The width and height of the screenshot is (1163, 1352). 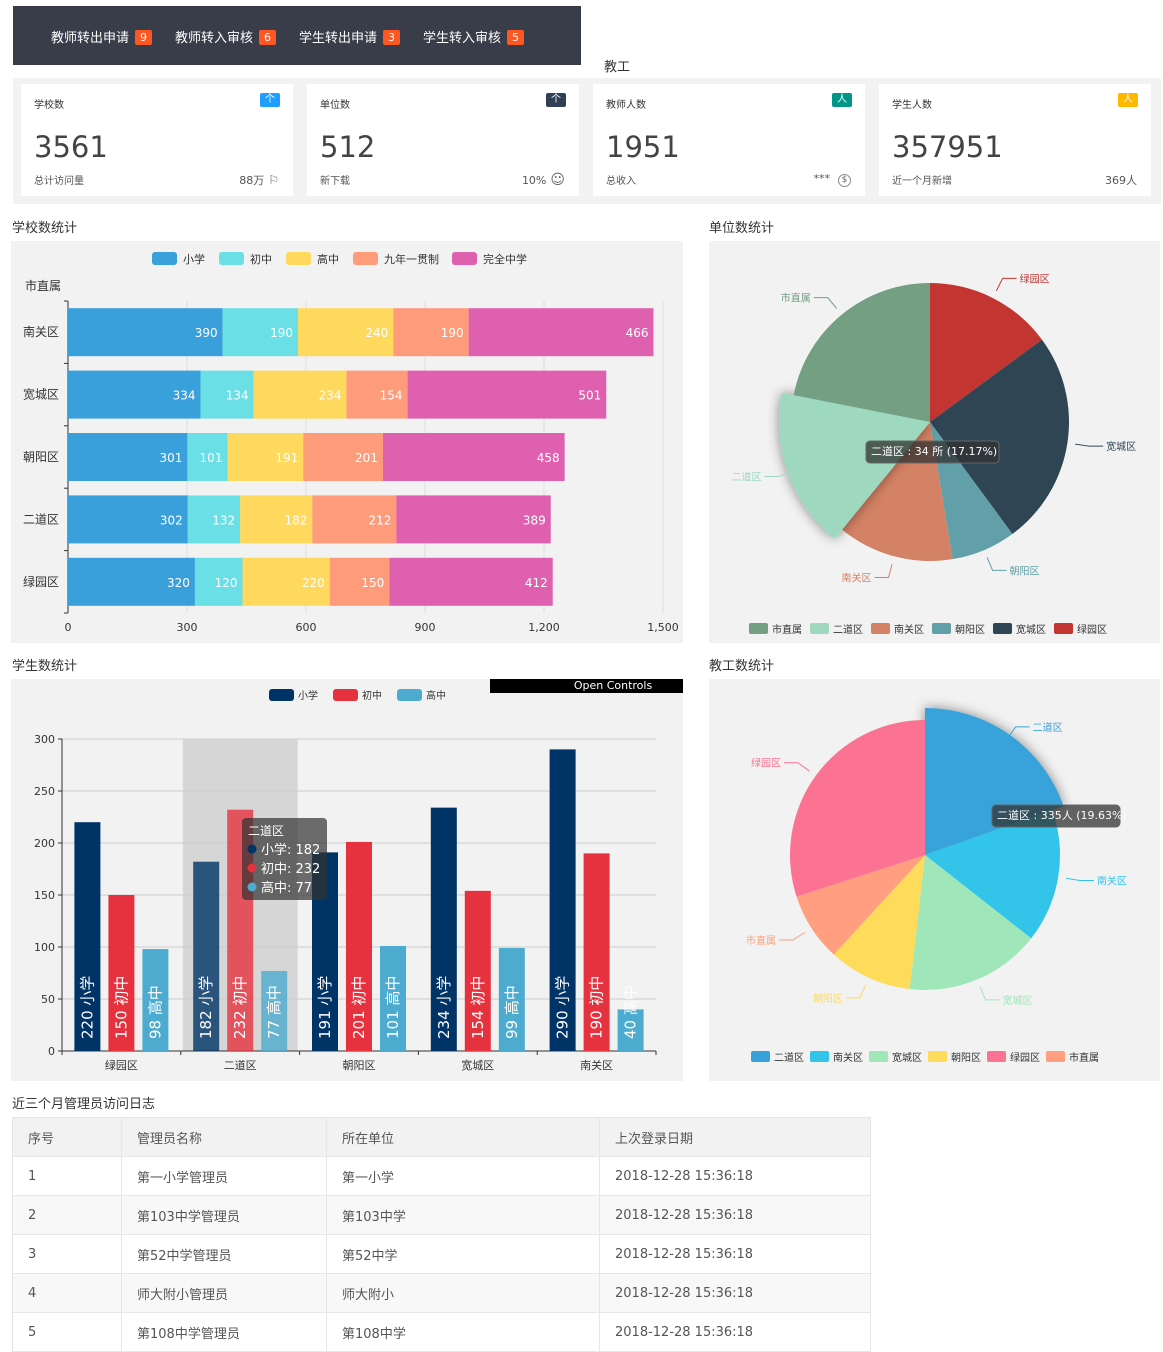 I want to click on table-cell: 1, so click(x=67, y=1176).